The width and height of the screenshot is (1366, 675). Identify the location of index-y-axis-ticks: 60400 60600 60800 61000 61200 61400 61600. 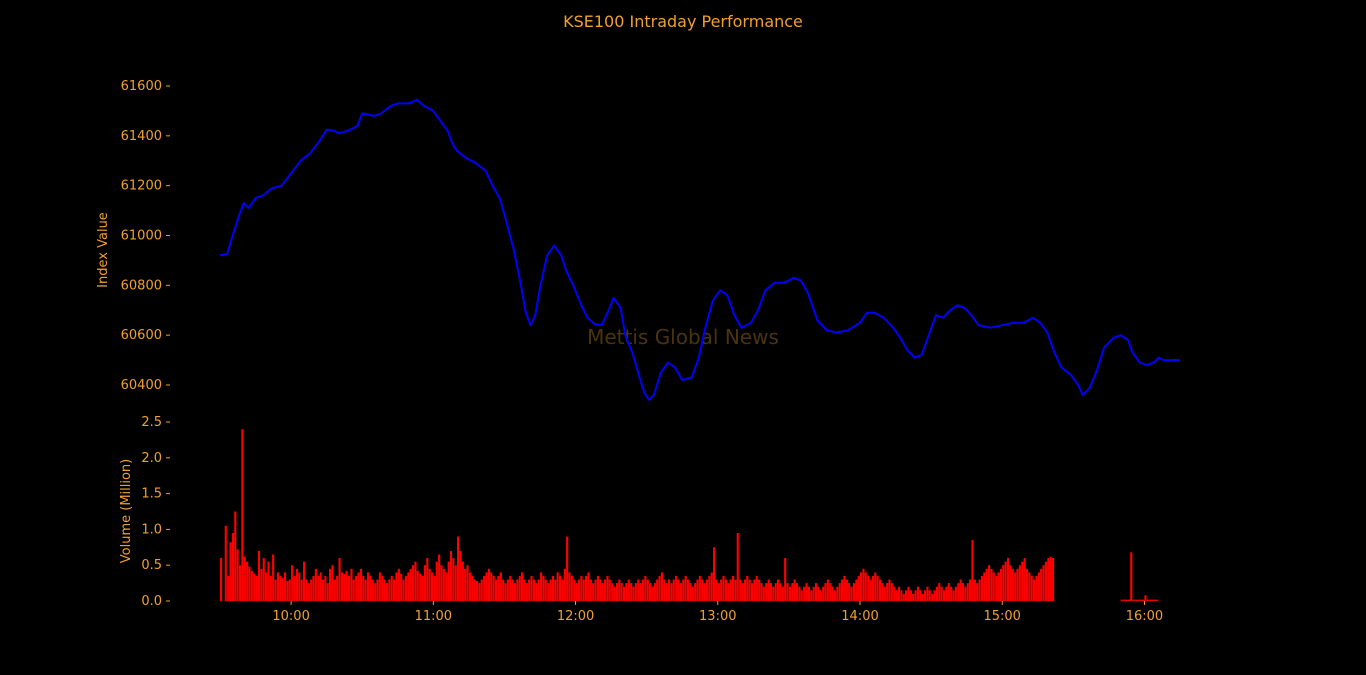
(145, 236).